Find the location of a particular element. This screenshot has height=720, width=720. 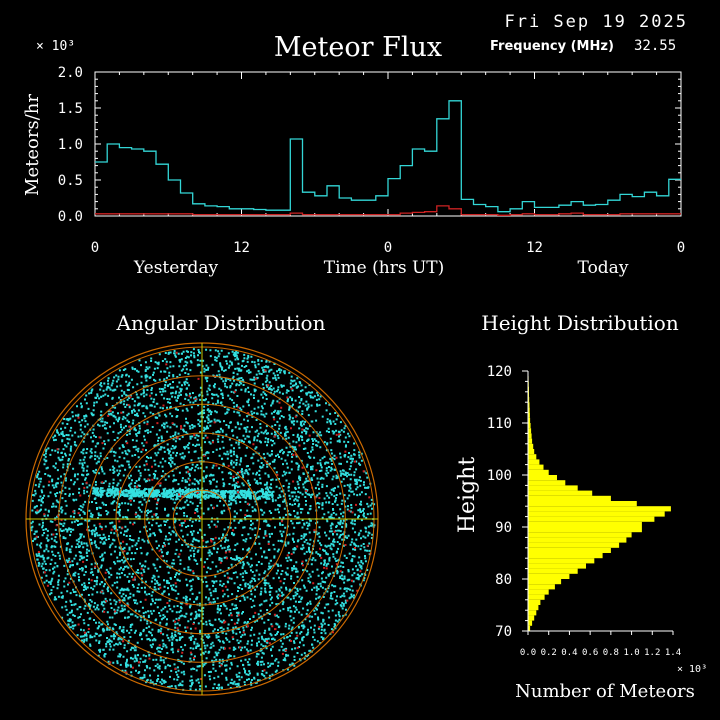

height-x-tick-label: 0.6 is located at coordinates (590, 653).